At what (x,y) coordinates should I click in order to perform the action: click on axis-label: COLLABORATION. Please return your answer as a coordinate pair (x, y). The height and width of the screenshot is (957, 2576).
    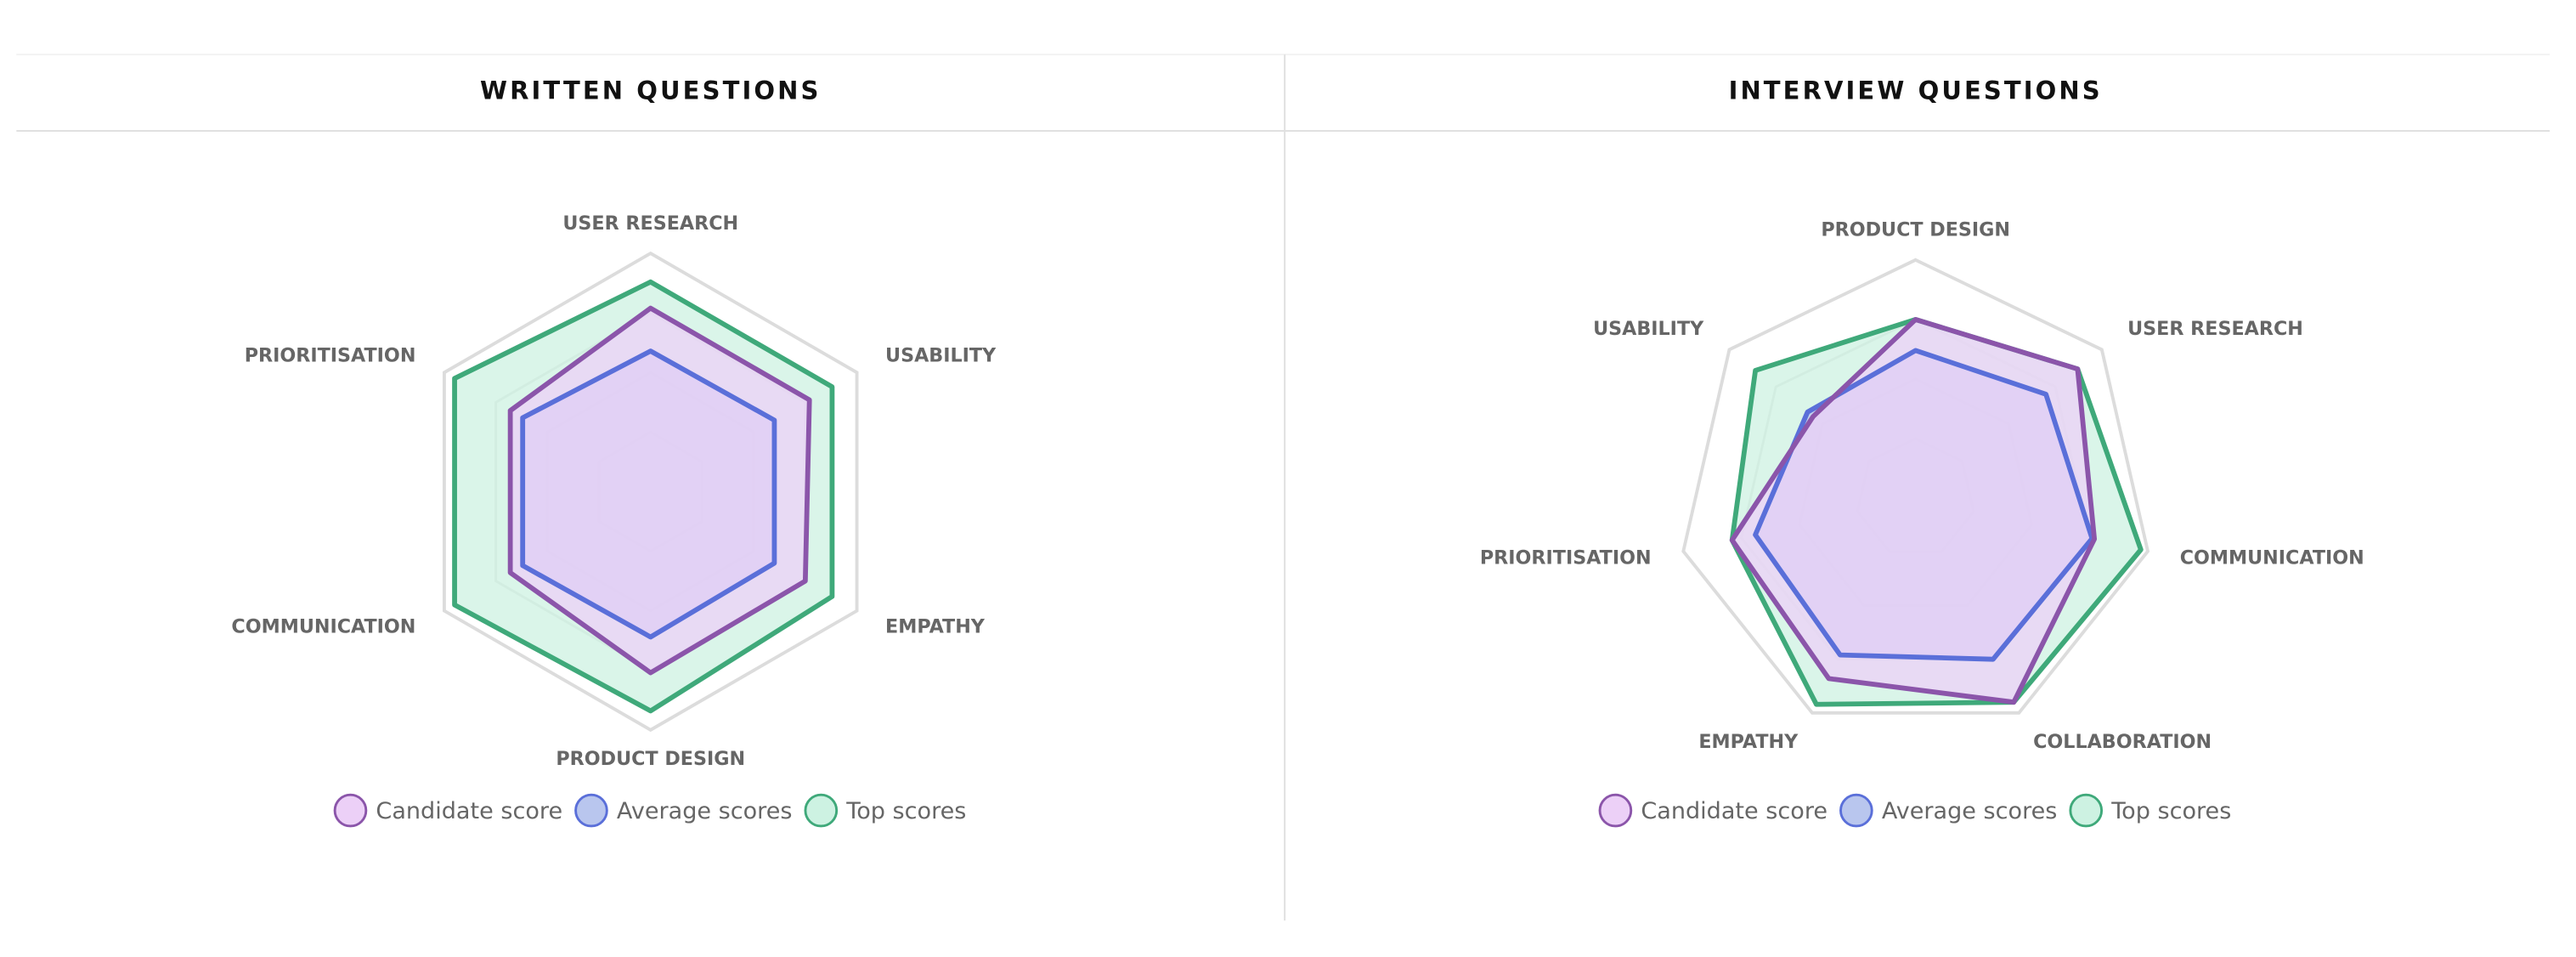
    Looking at the image, I should click on (2122, 742).